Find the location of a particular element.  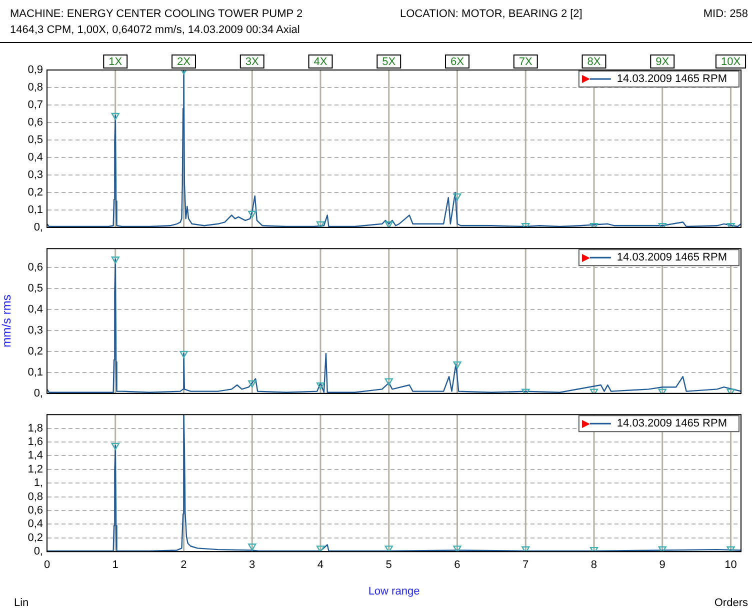

ref-line-label: 2X is located at coordinates (184, 62).